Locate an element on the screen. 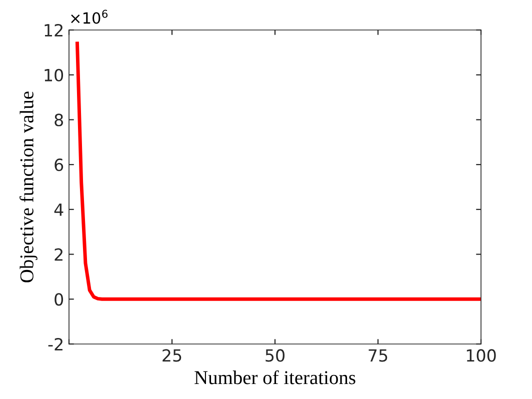  y-tick-label: 0 is located at coordinates (59, 299).